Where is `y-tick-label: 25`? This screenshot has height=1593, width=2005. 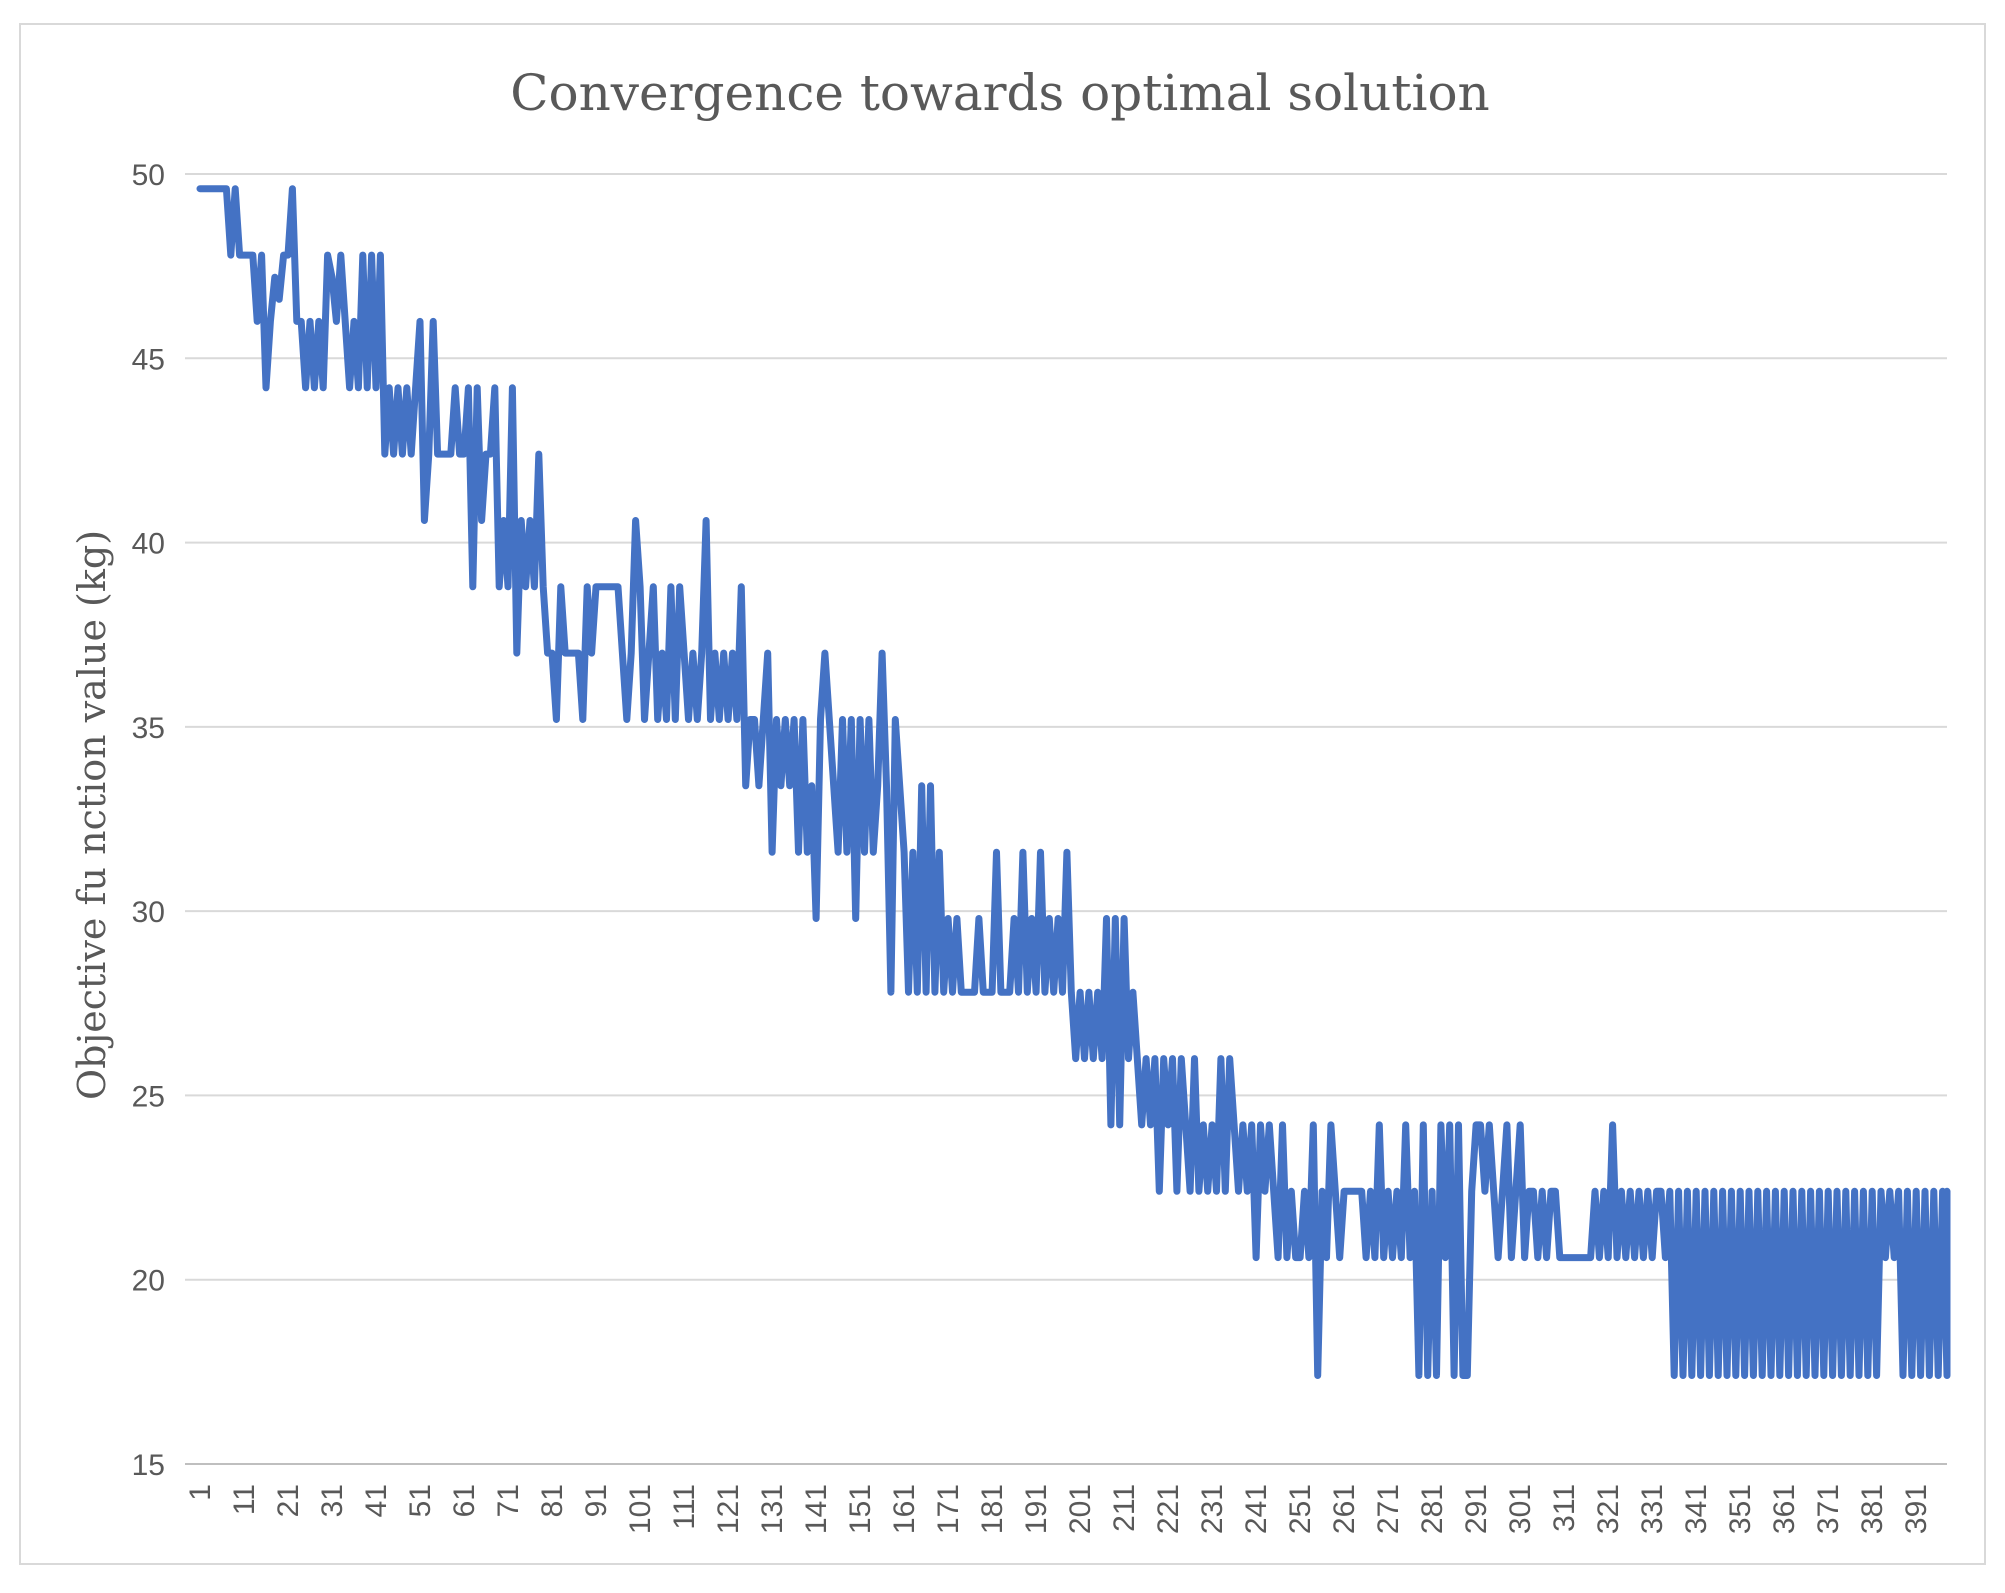
y-tick-label: 25 is located at coordinates (148, 1096).